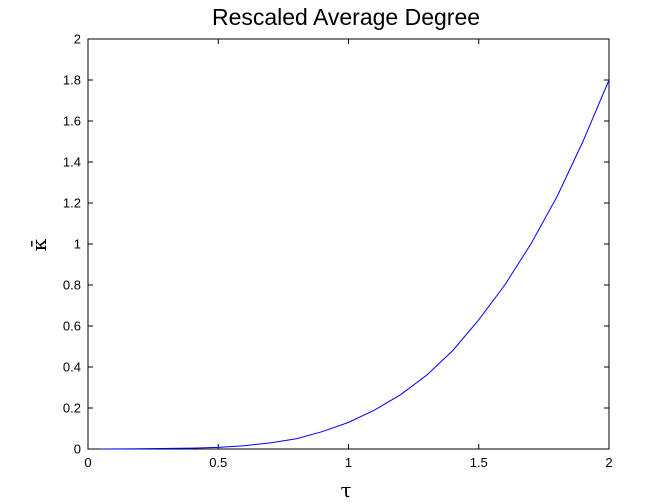  I want to click on chart-title: Rescaled Average Degree, so click(346, 17).